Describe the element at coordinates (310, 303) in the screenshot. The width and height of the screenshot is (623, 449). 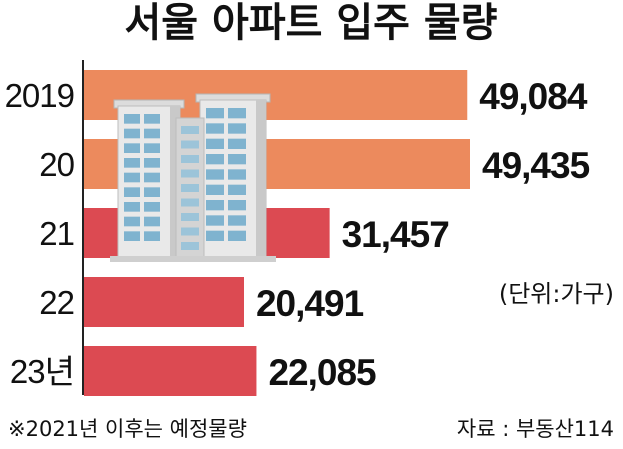
I see `value-label: 20,491` at that location.